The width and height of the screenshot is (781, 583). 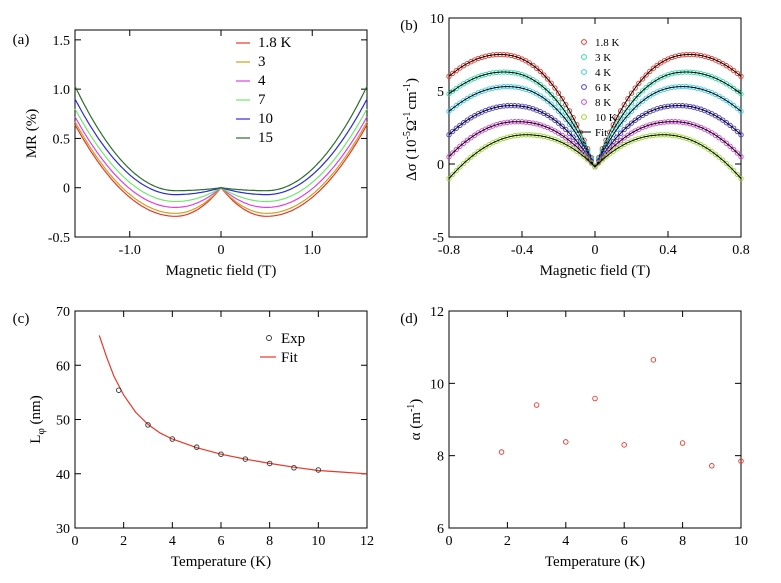 What do you see at coordinates (440, 529) in the screenshot?
I see `y-tick-label: 6` at bounding box center [440, 529].